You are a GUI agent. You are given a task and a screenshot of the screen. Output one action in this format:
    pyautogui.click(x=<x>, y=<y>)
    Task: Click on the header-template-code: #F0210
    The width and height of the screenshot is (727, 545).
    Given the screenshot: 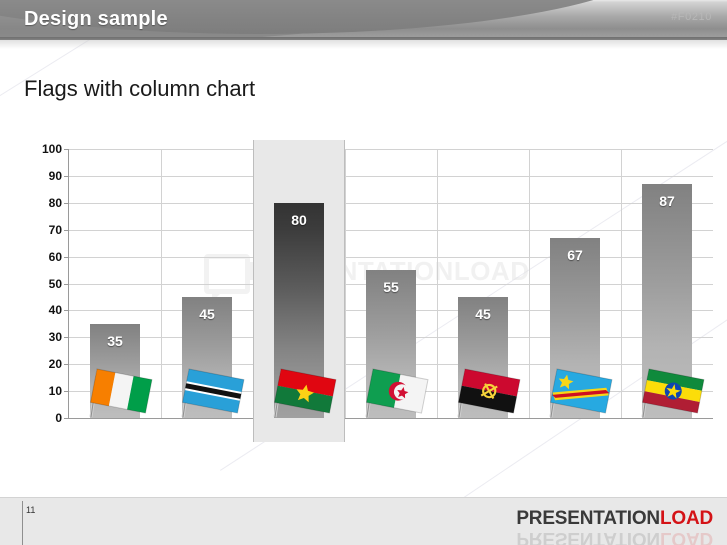 What is the action you would take?
    pyautogui.click(x=691, y=17)
    